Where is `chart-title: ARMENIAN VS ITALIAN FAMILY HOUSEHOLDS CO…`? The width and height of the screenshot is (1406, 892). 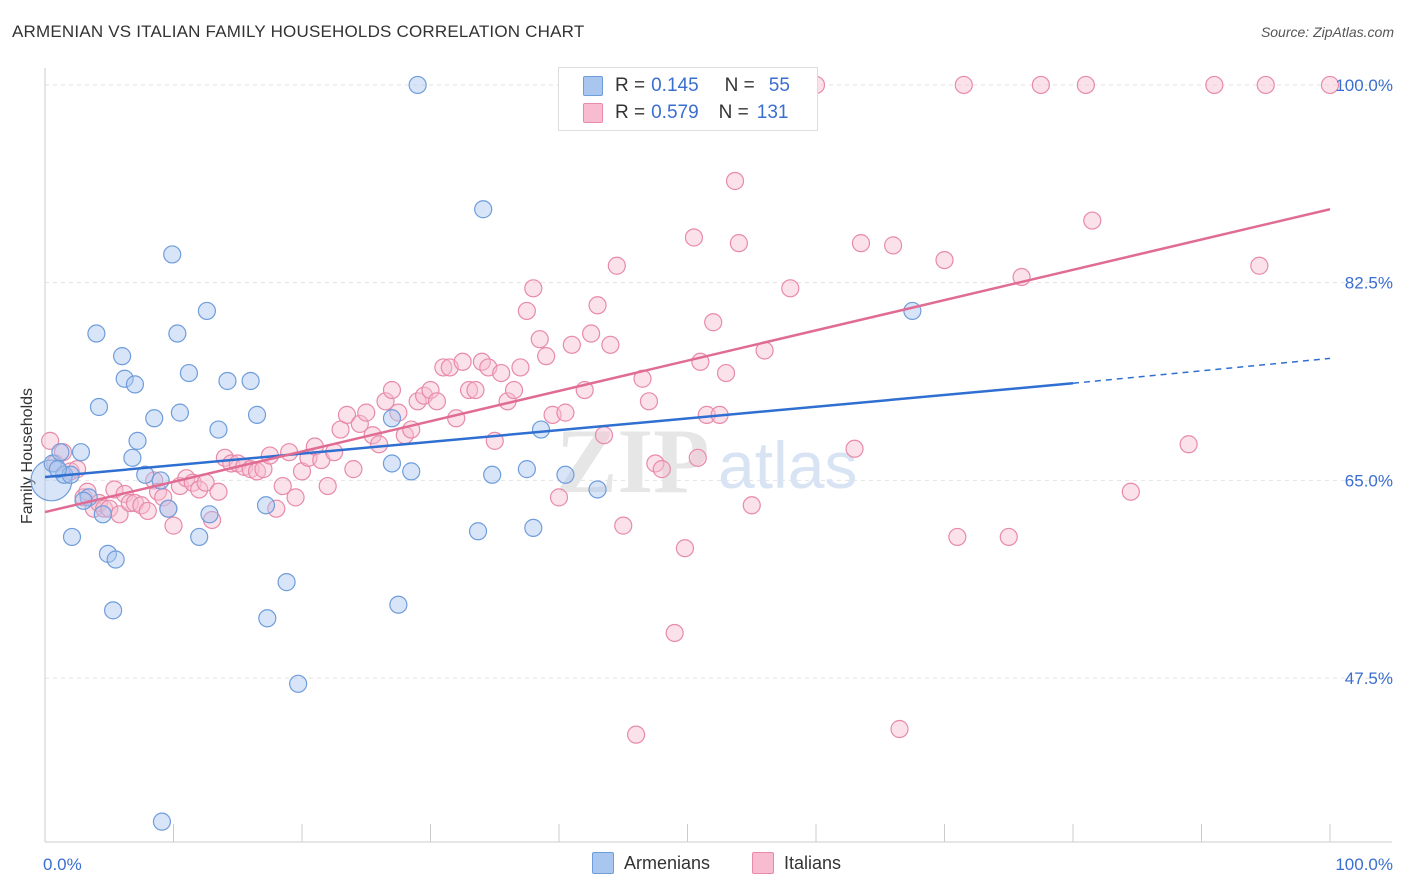 chart-title: ARMENIAN VS ITALIAN FAMILY HOUSEHOLDS CO… is located at coordinates (298, 31).